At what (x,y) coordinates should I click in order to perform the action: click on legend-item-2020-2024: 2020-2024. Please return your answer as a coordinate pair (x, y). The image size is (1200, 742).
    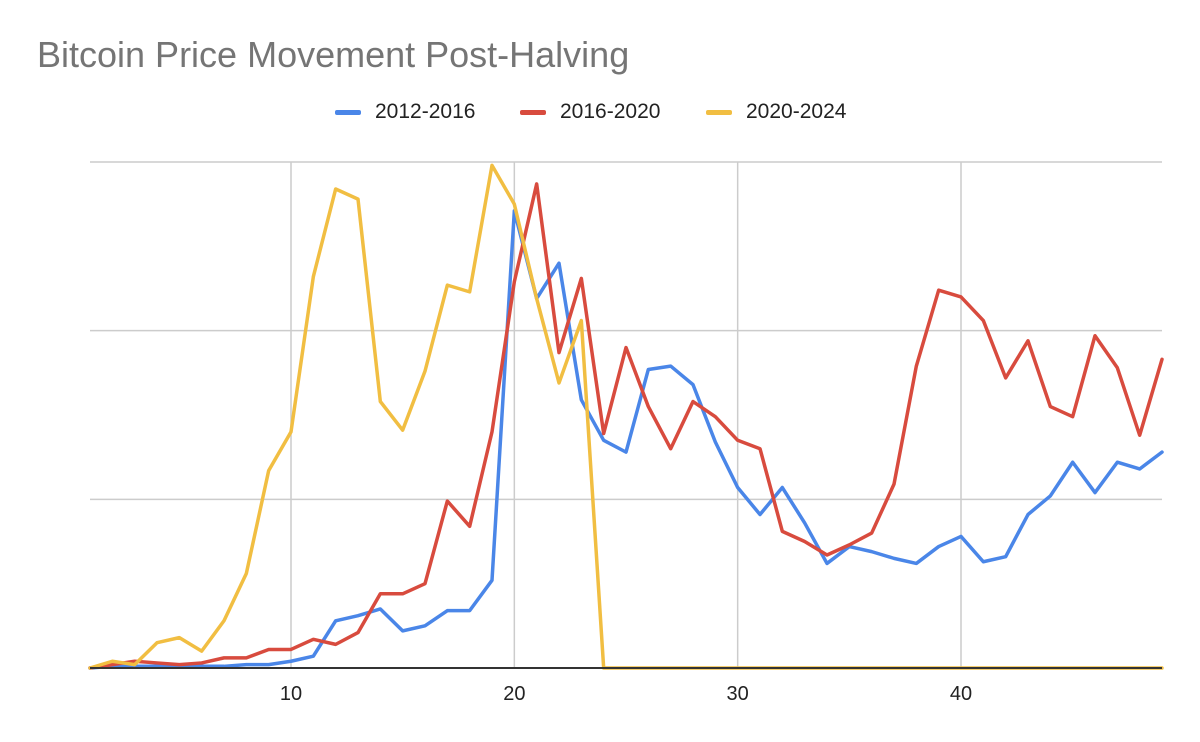
    Looking at the image, I should click on (776, 112).